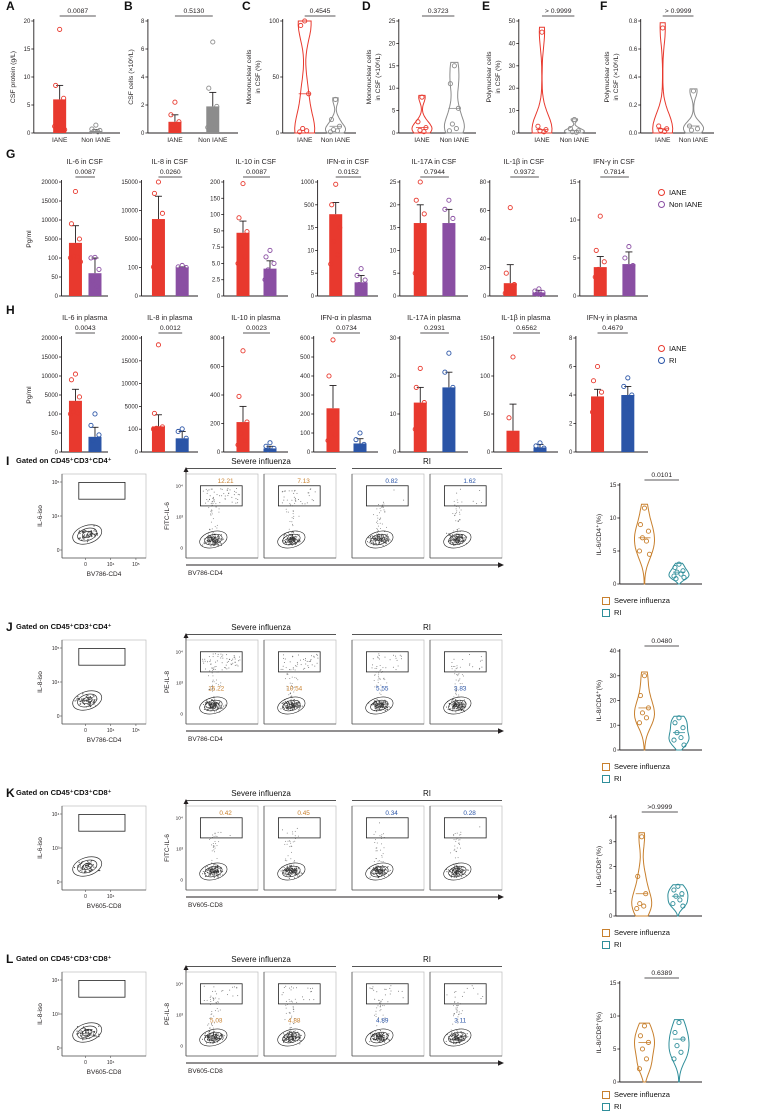 This screenshot has height=1120, width=760. What do you see at coordinates (49, 221) in the screenshot?
I see `svg-text: 10000` at bounding box center [49, 221].